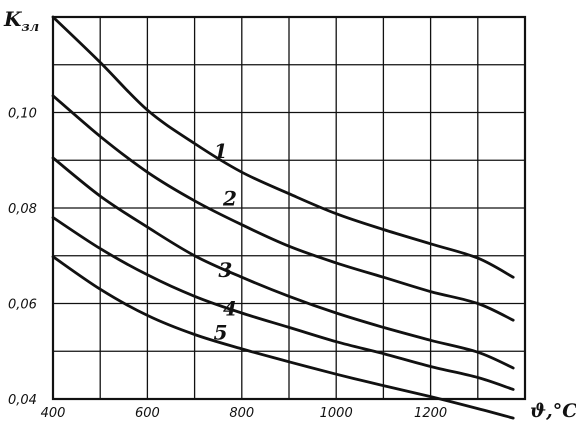  What do you see at coordinates (225, 241) in the screenshot?
I see `curve-labels: 1 2 3 45` at bounding box center [225, 241].